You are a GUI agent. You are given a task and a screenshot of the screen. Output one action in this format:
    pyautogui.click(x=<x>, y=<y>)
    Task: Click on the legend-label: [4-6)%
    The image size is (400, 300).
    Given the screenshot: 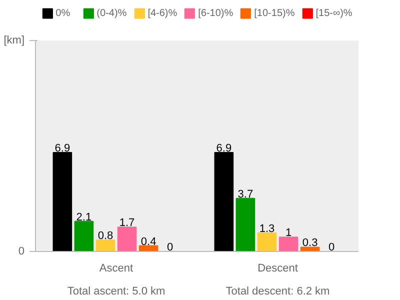 What is the action you would take?
    pyautogui.click(x=163, y=13)
    